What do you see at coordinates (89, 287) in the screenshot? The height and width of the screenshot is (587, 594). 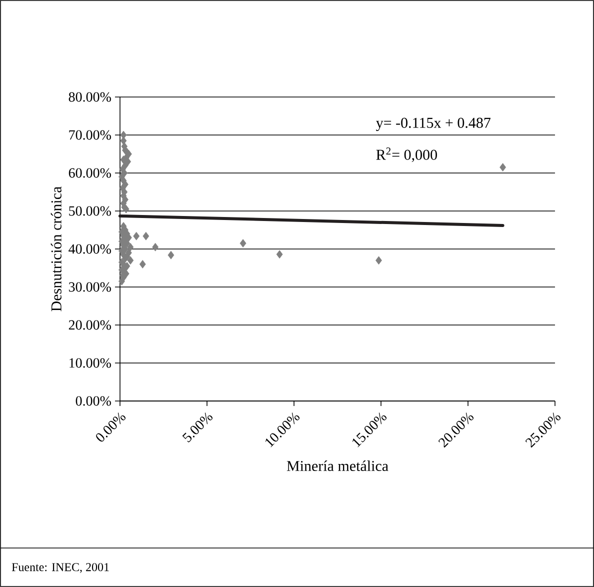 I see `y-tick-label: 30.00%` at bounding box center [89, 287].